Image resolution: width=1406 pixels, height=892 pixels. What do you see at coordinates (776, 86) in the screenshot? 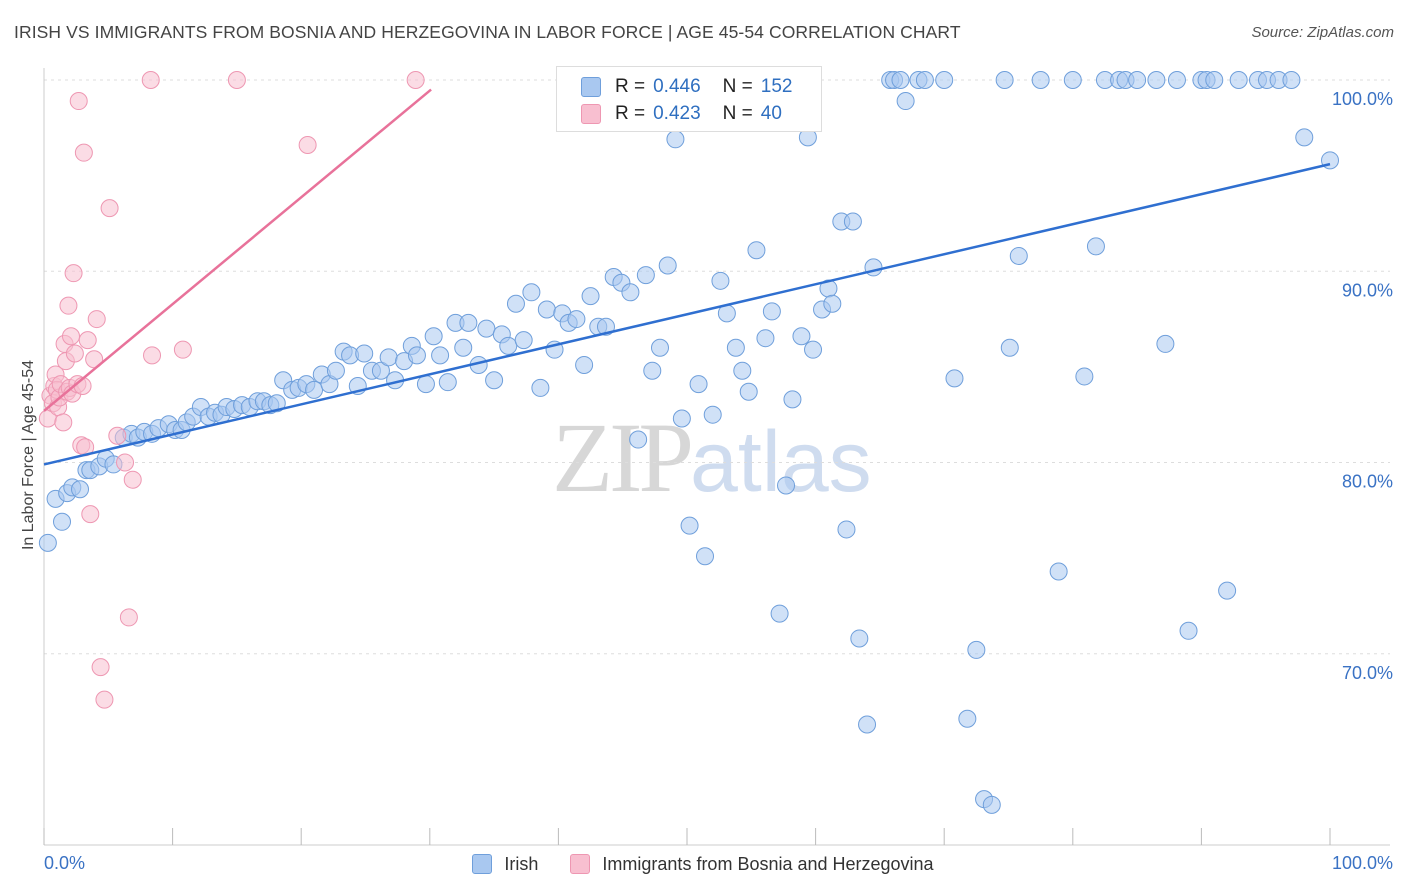
I see `irish-n-value: 152` at bounding box center [776, 86].